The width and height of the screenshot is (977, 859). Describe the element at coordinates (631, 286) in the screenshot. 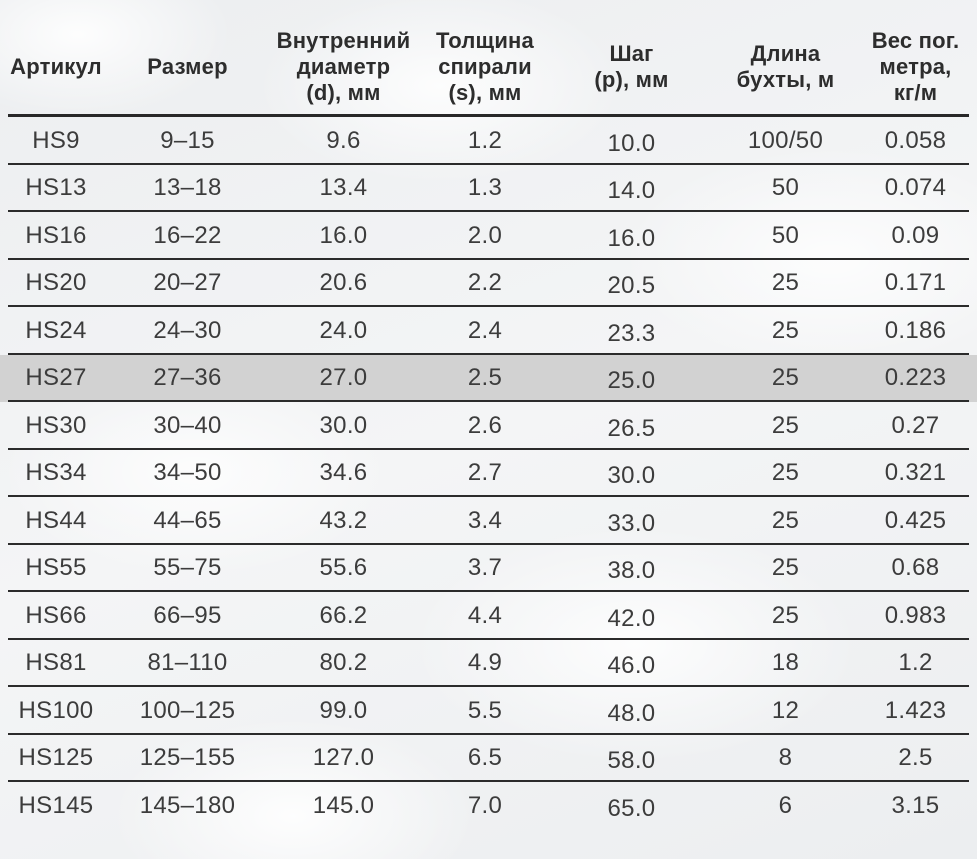

I see `cell-pitch: 20.5` at that location.